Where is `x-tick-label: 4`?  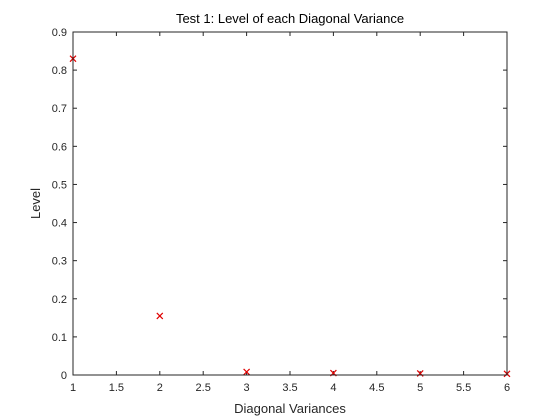
x-tick-label: 4 is located at coordinates (333, 388).